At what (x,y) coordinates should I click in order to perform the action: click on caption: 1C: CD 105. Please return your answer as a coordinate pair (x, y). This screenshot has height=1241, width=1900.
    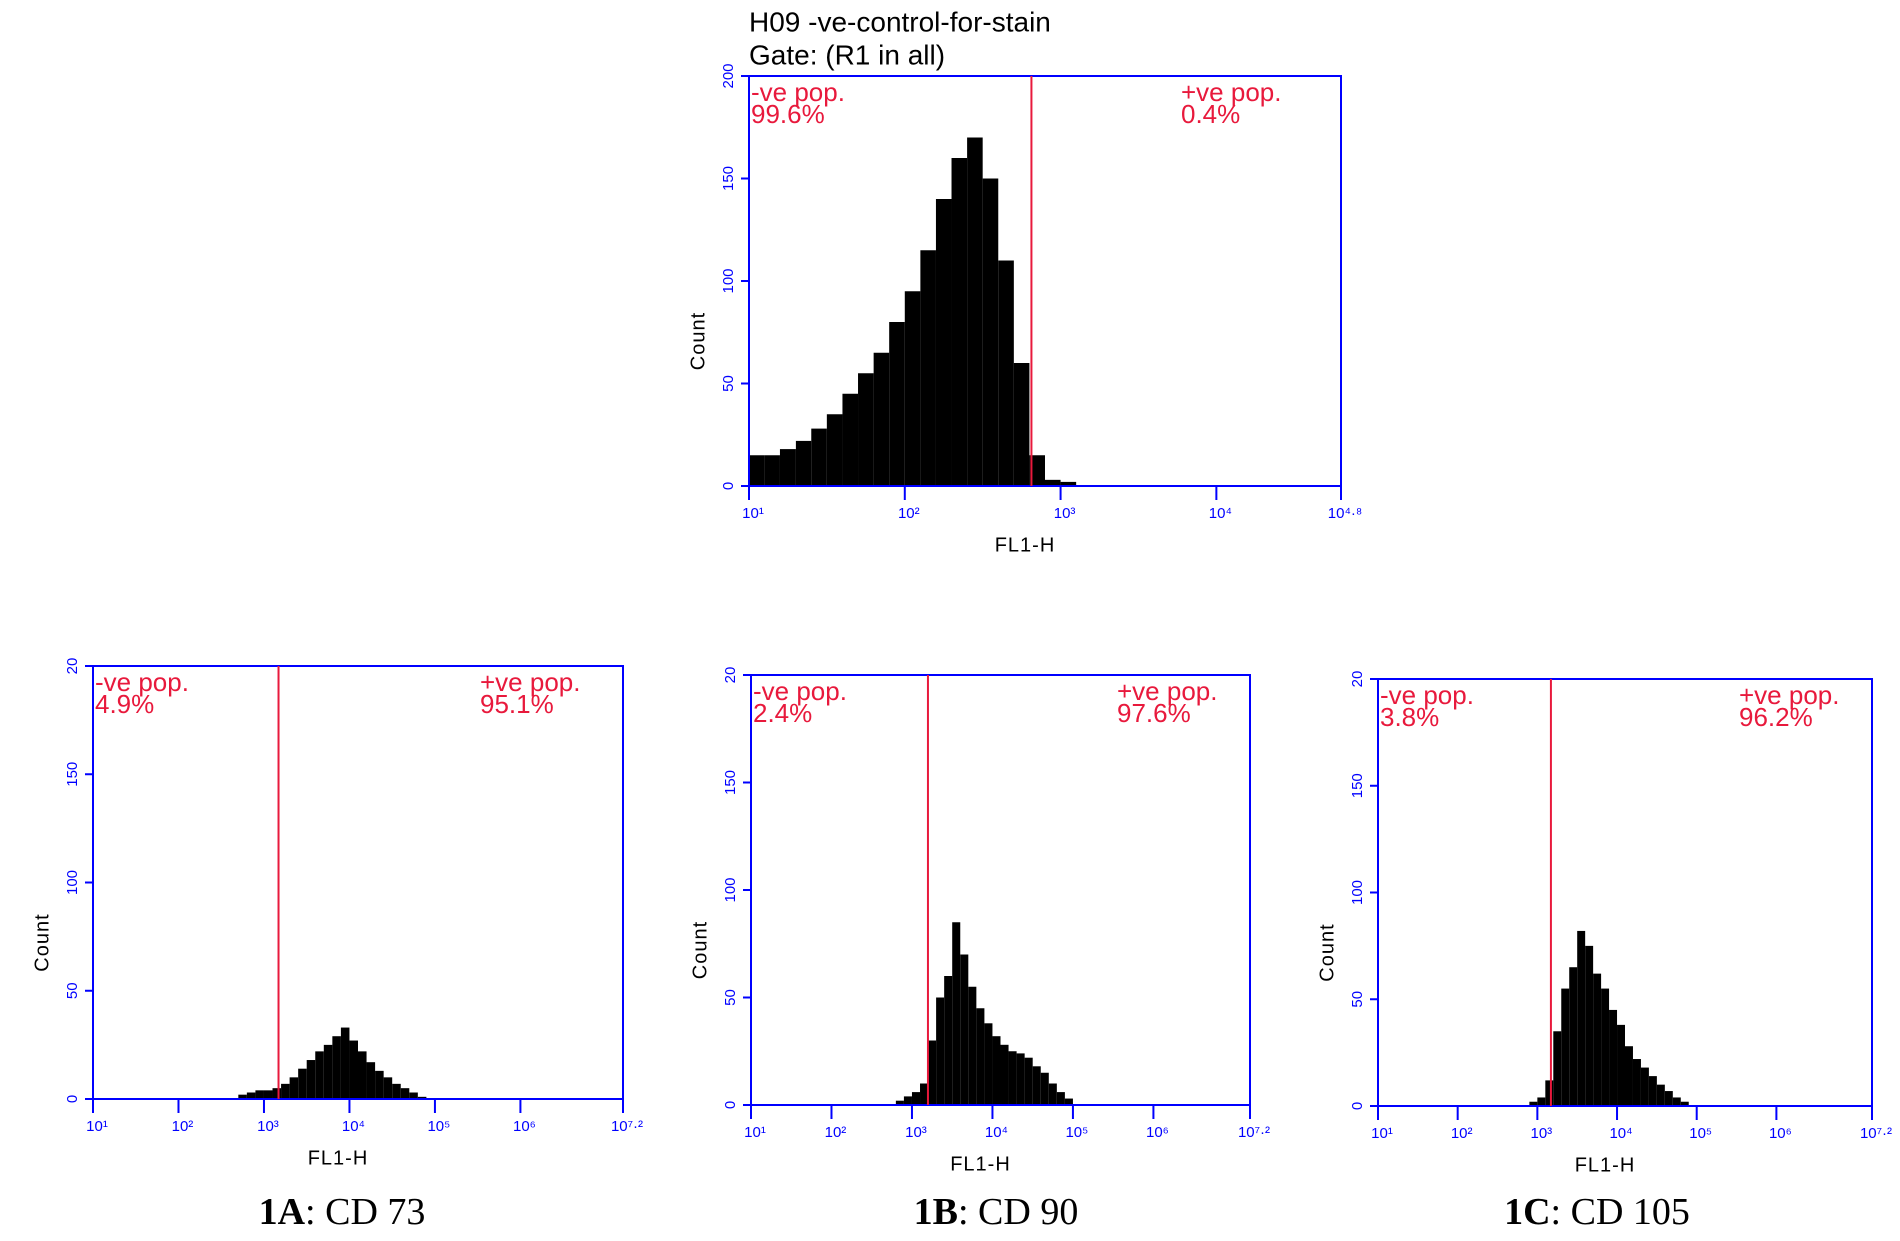
    Looking at the image, I should click on (1597, 1212).